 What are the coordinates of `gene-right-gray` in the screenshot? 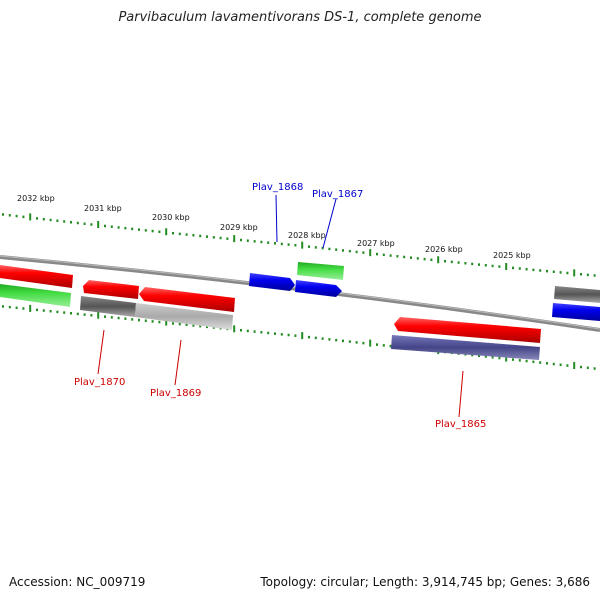 It's located at (577, 294).